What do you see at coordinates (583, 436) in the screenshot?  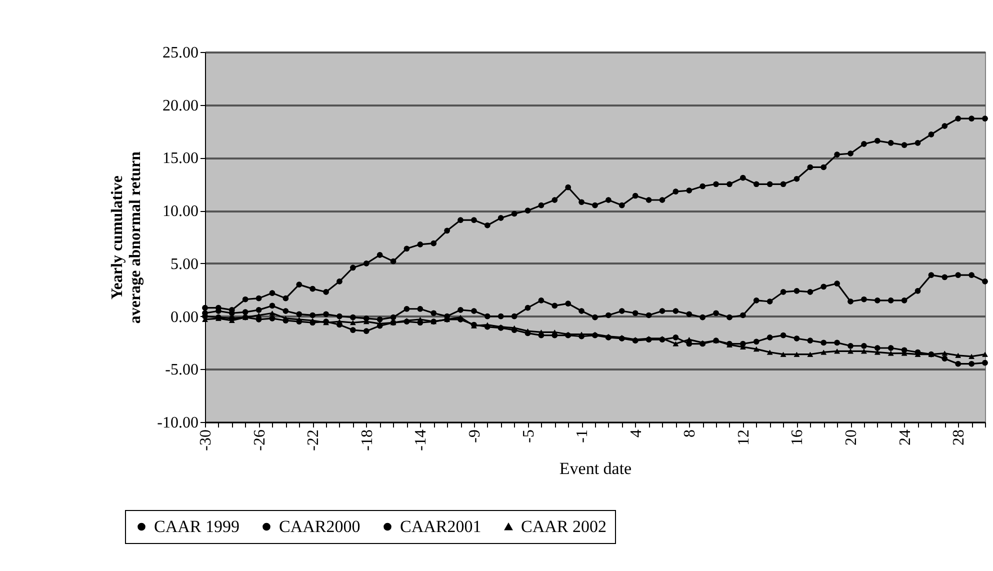 I see `x-tick-label: -1` at bounding box center [583, 436].